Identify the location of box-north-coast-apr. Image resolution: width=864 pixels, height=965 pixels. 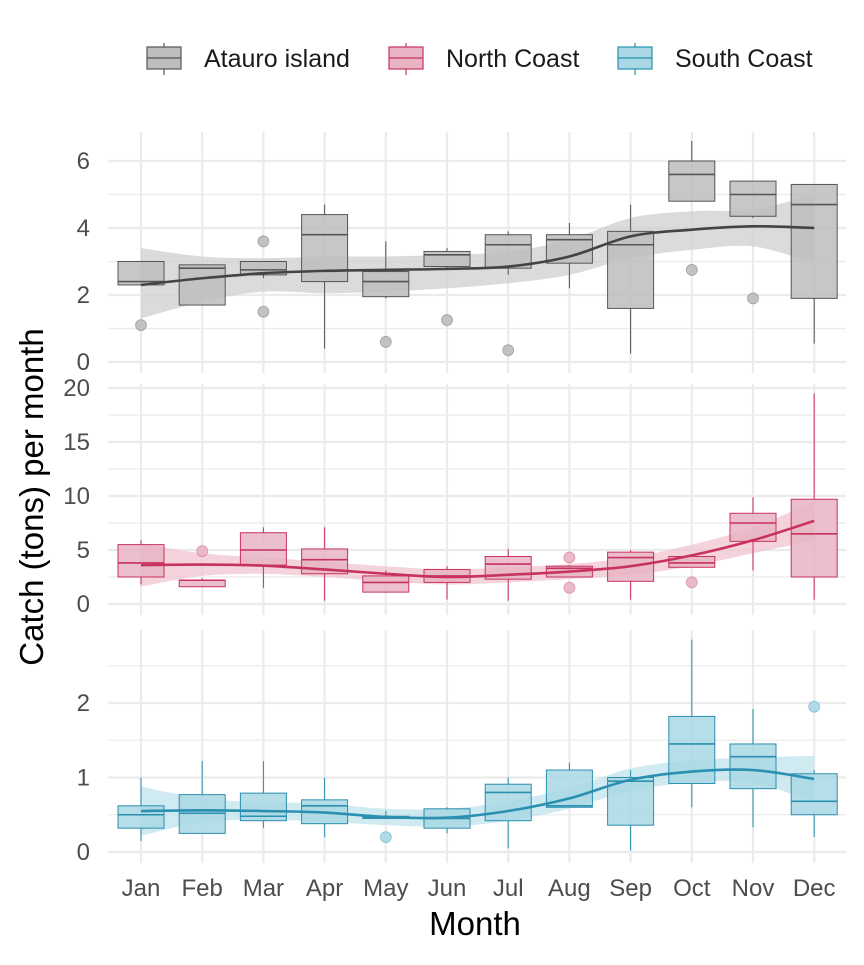
(325, 564).